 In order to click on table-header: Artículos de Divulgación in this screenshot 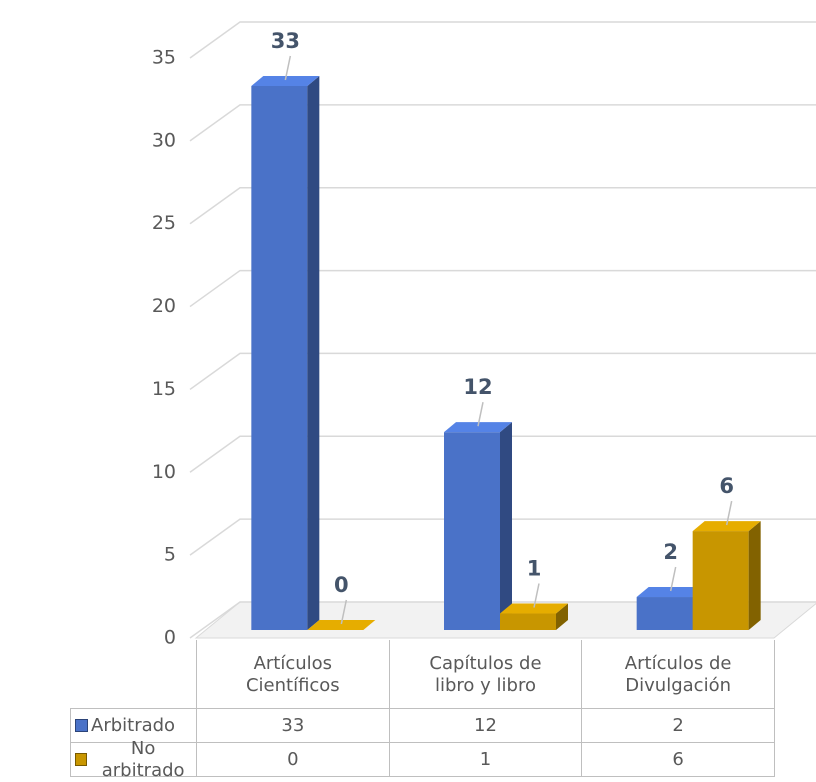, I will do `click(678, 674)`.